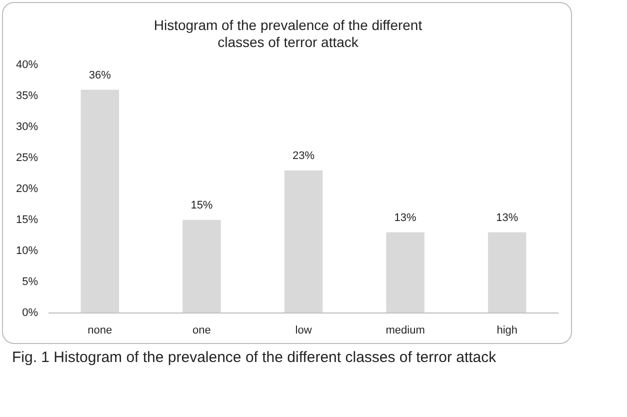 This screenshot has height=417, width=627. What do you see at coordinates (201, 330) in the screenshot?
I see `x-tick-label: one` at bounding box center [201, 330].